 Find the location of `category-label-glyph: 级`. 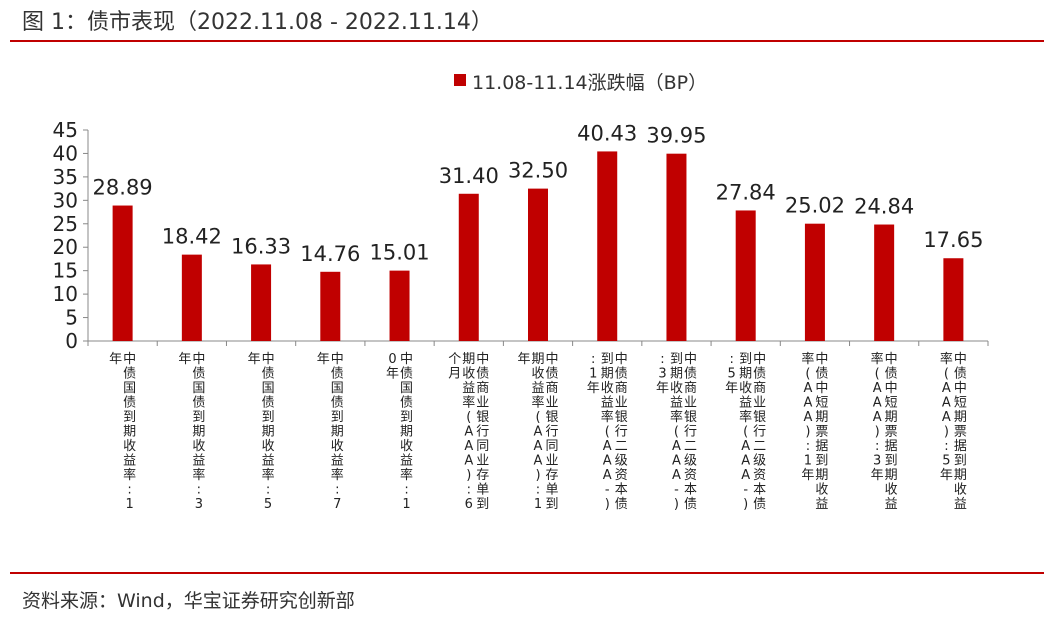

category-label-glyph: 级 is located at coordinates (759, 461).